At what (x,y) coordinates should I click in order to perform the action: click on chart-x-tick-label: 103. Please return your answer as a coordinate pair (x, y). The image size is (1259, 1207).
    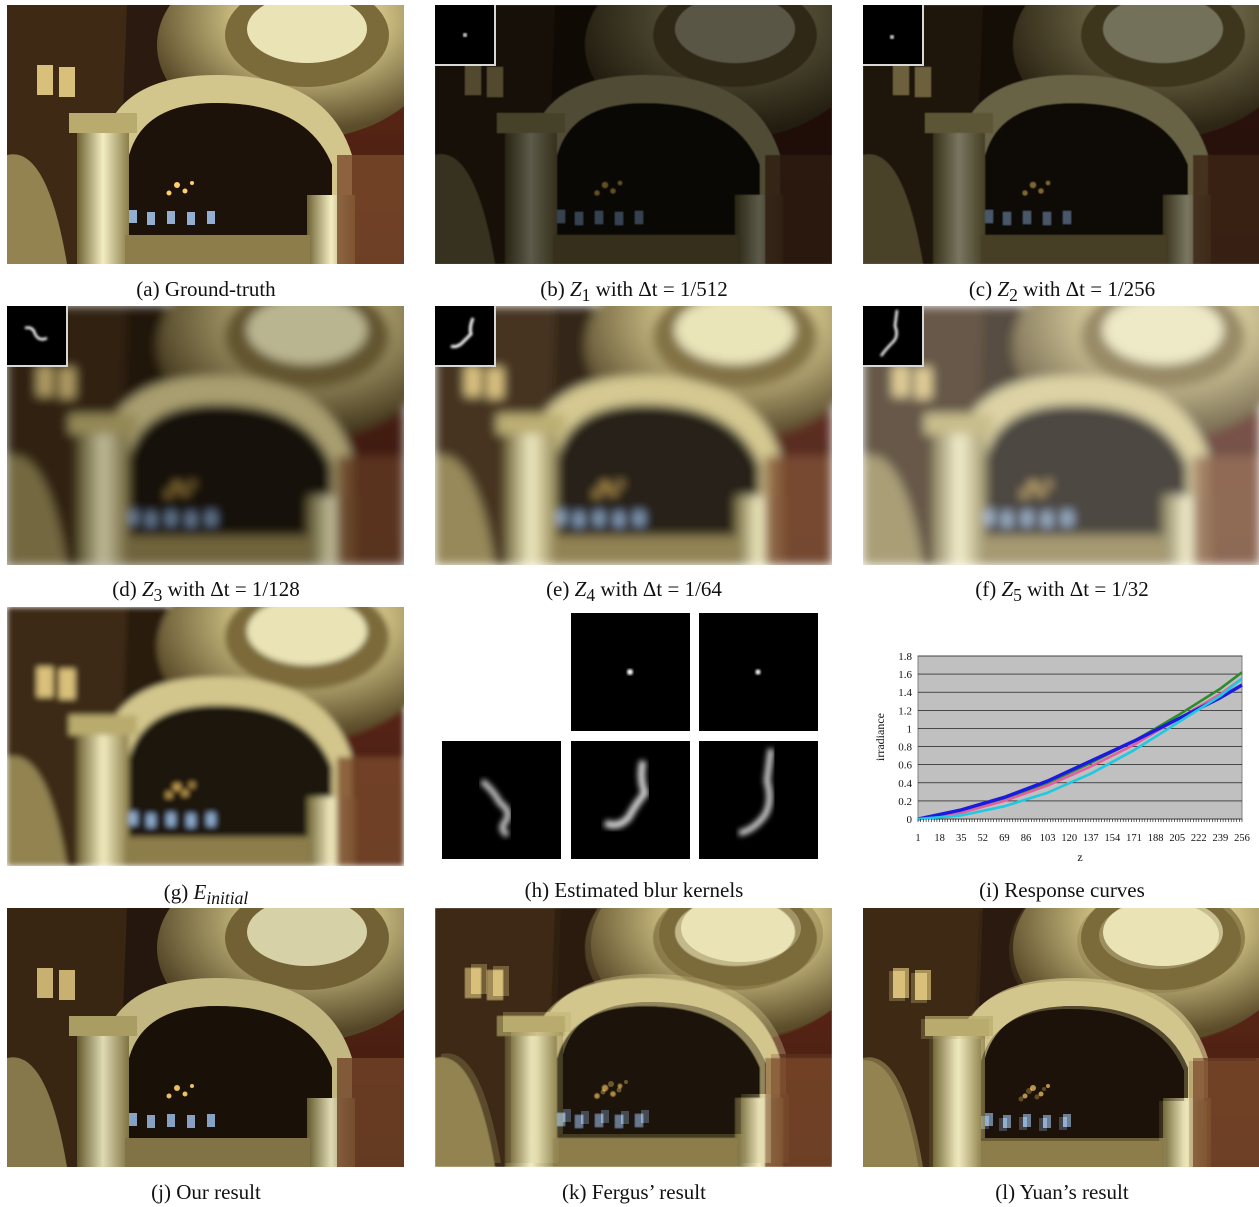
    Looking at the image, I should click on (1048, 838).